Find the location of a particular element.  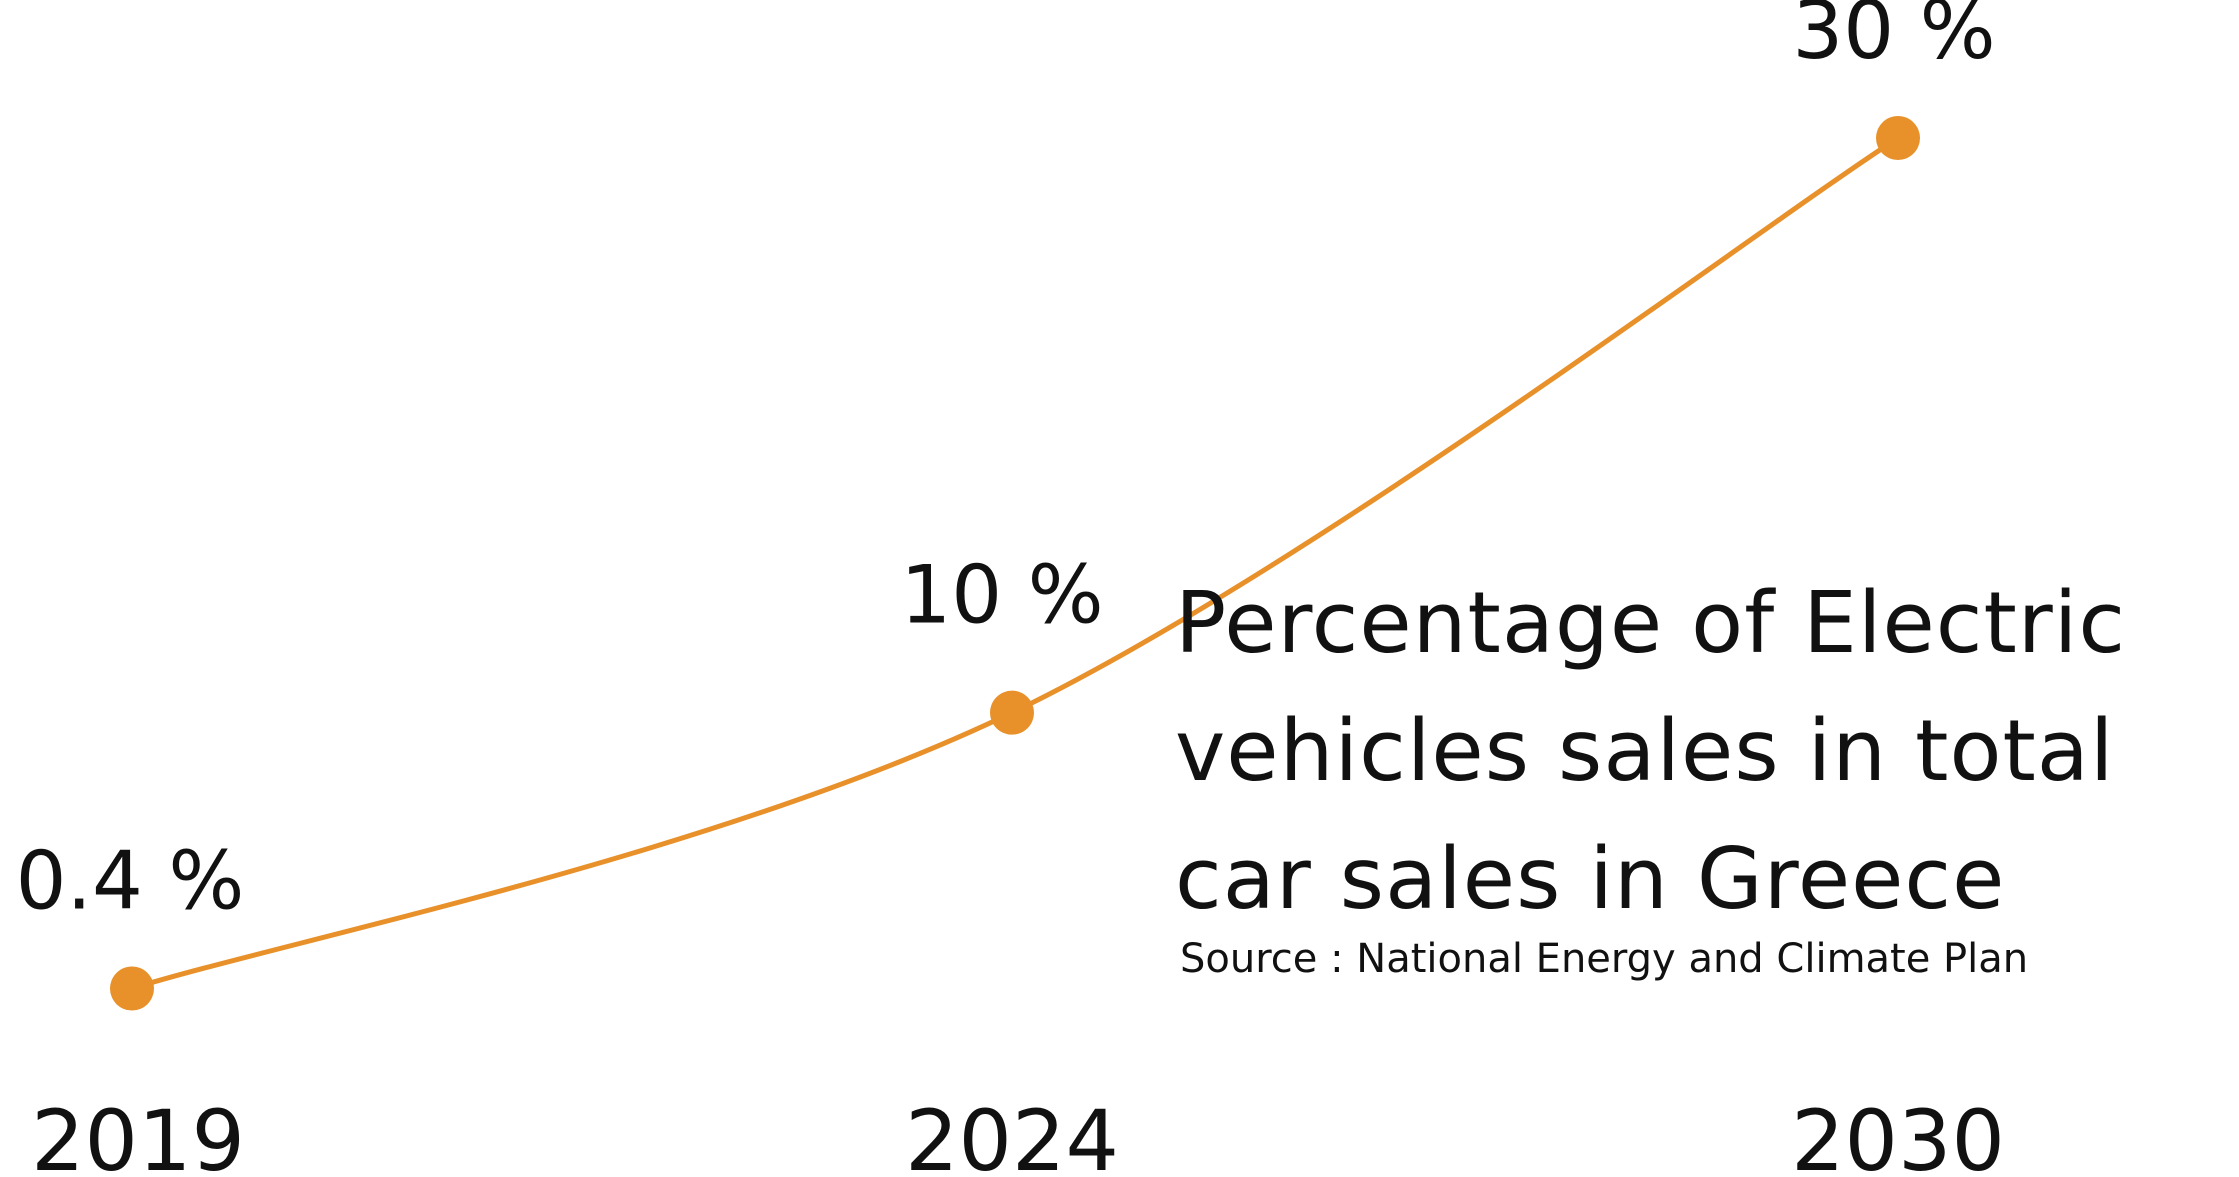

x-tick-label-2019: 2019 is located at coordinates (138, 1134).